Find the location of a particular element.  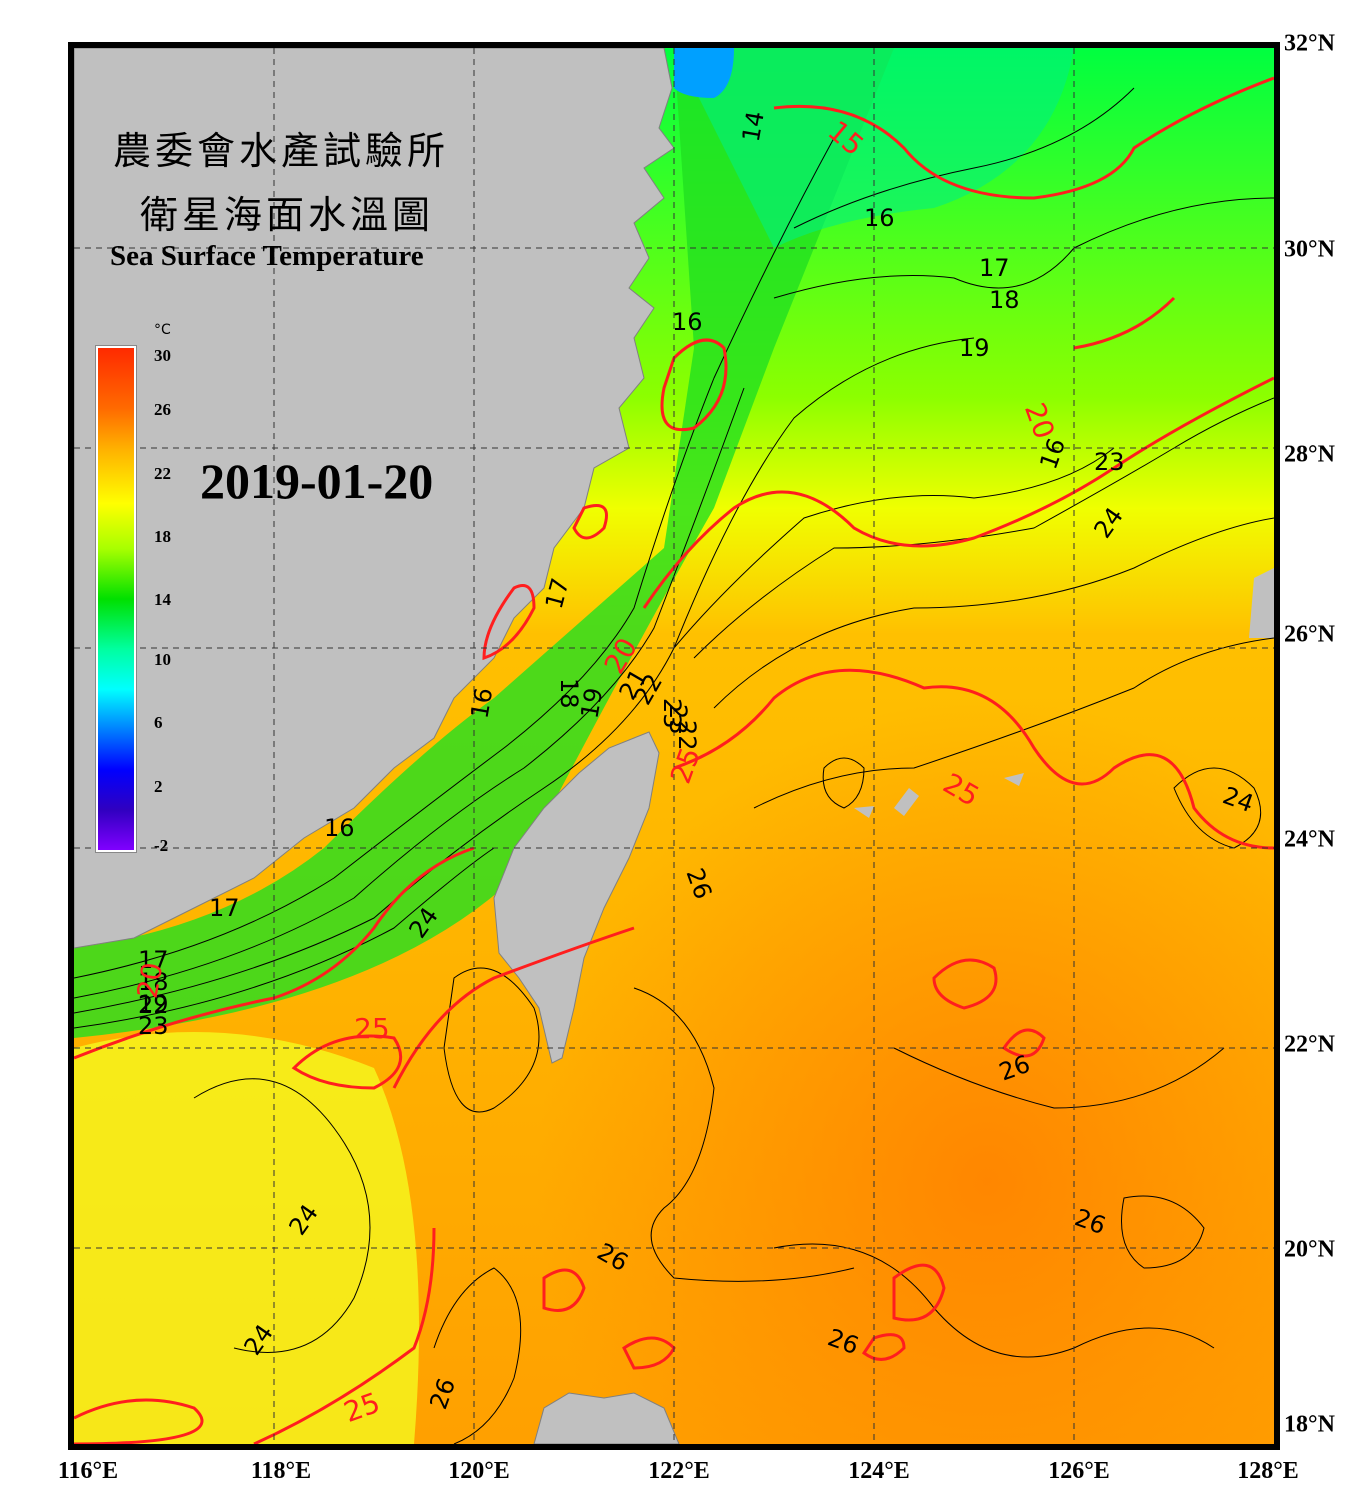

contour-label-red: 20 is located at coordinates (150, 980).